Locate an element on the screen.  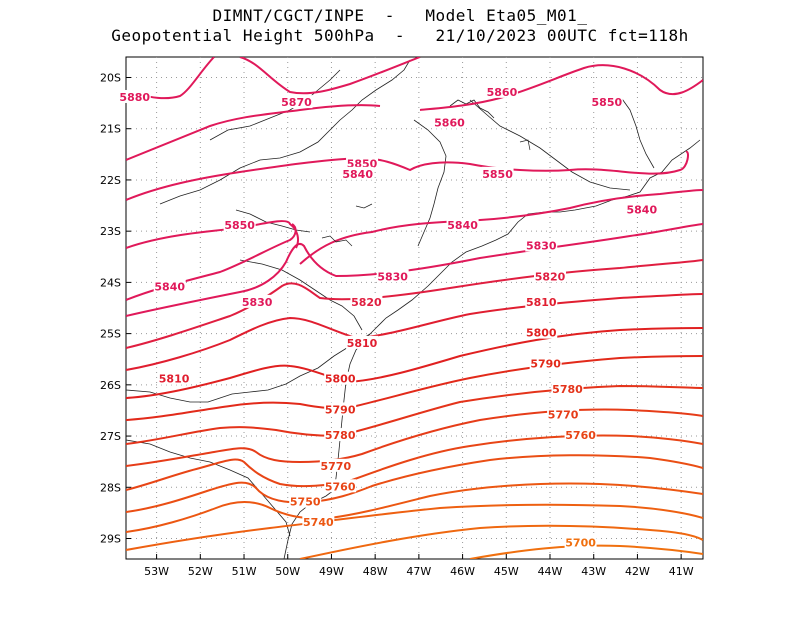
lat-tick-label: 28S is located at coordinates (110, 487).